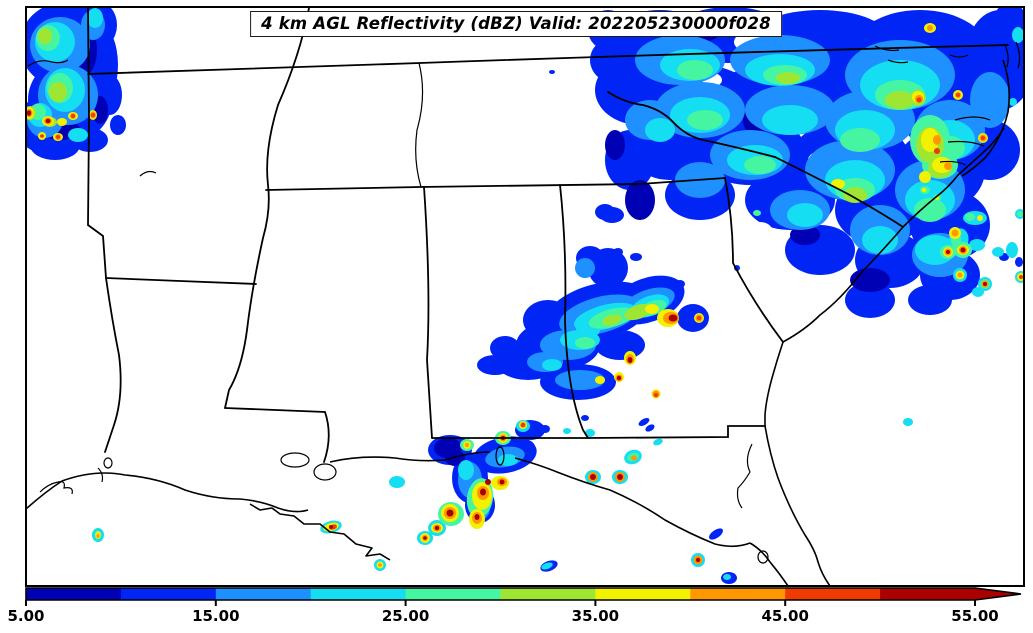 The height and width of the screenshot is (633, 1033). I want to click on colorbar-border, so click(523, 594).